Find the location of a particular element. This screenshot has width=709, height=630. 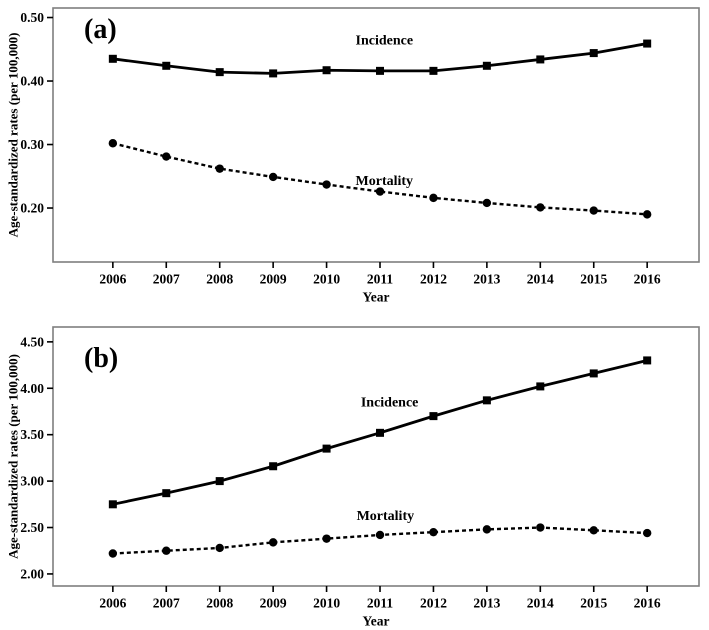

panel-letter: (b) is located at coordinates (101, 358).